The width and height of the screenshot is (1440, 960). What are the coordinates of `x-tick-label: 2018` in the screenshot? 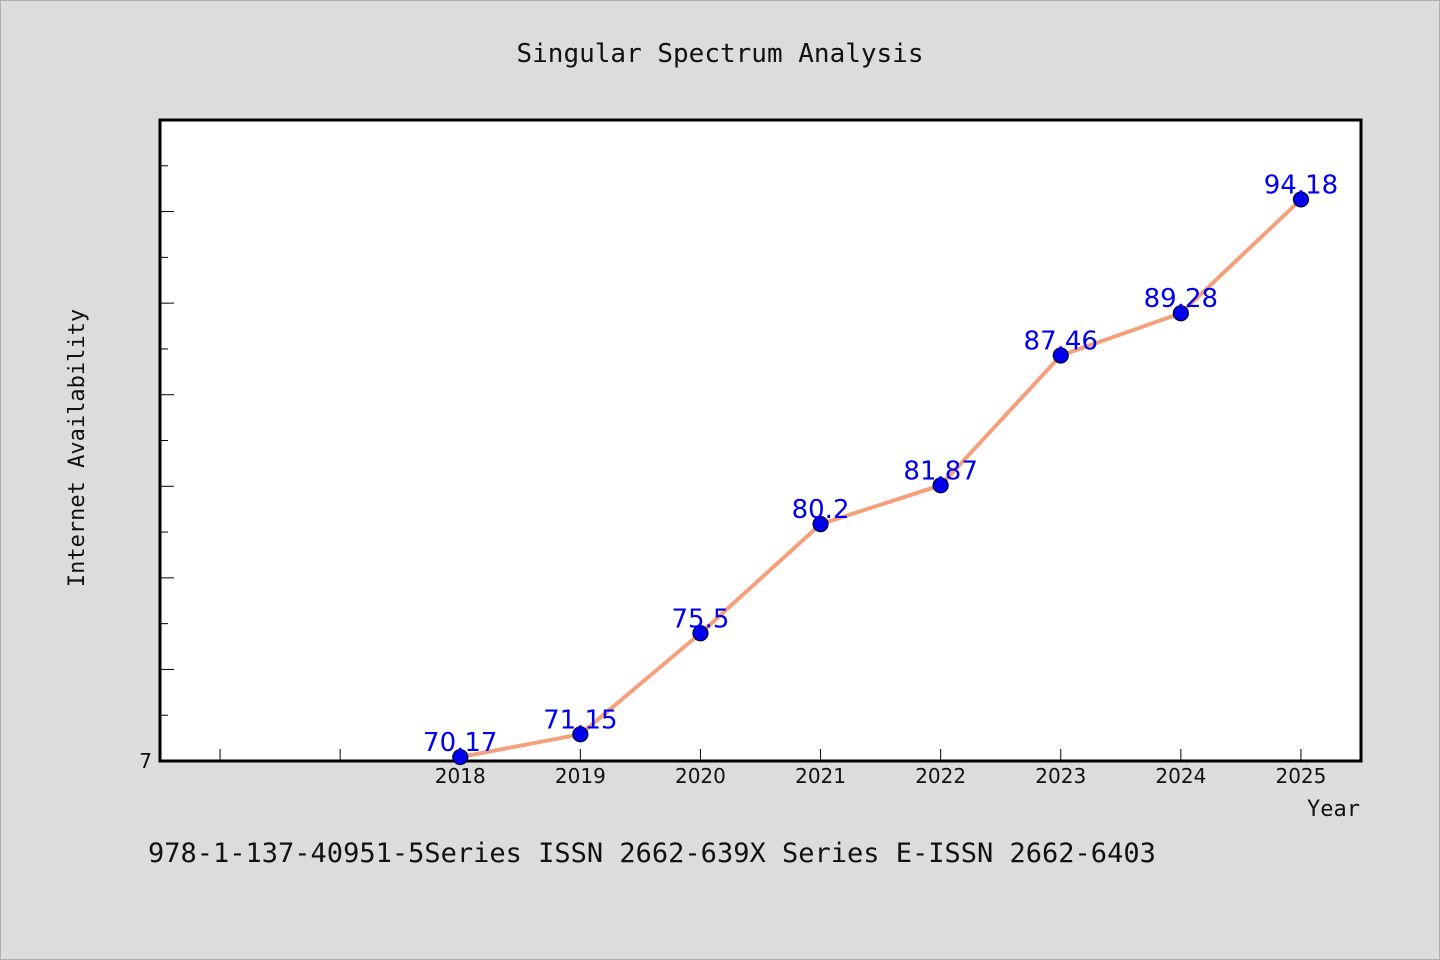 It's located at (460, 776).